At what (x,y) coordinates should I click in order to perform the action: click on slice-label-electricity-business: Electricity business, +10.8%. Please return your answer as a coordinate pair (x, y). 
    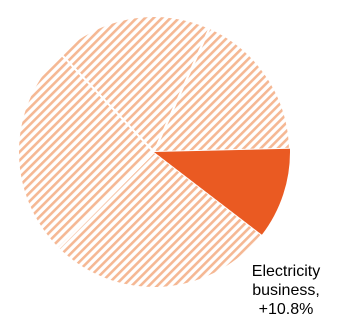
    Looking at the image, I should click on (285, 290).